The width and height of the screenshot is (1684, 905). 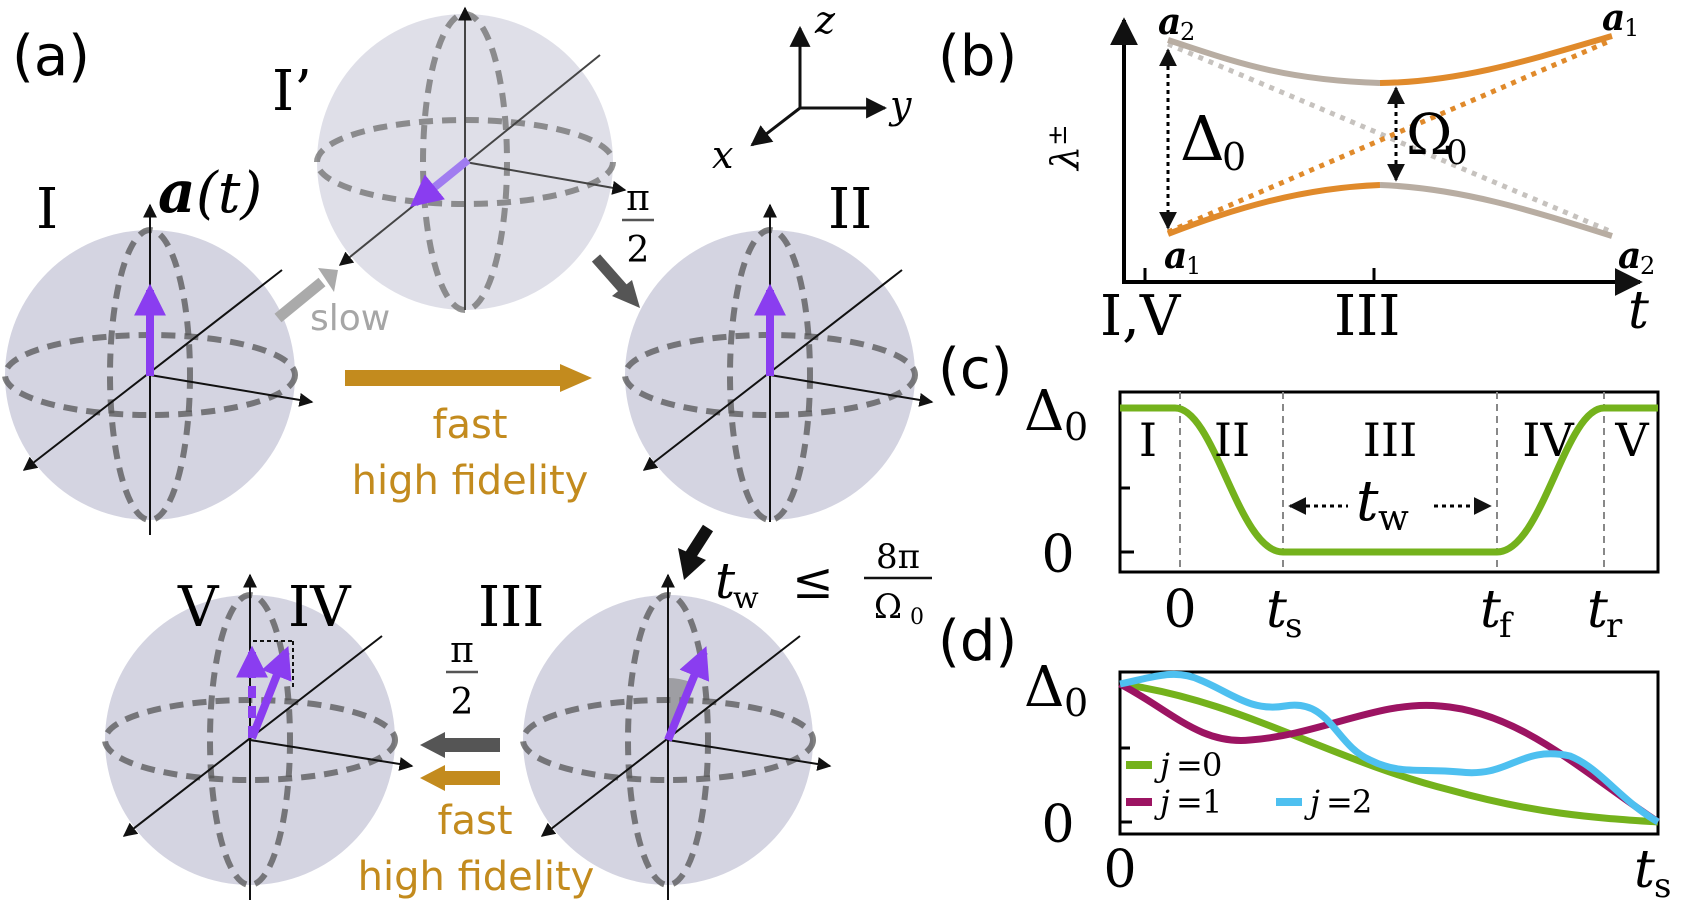 What do you see at coordinates (158, 369) in the screenshot?
I see `sphere-i` at bounding box center [158, 369].